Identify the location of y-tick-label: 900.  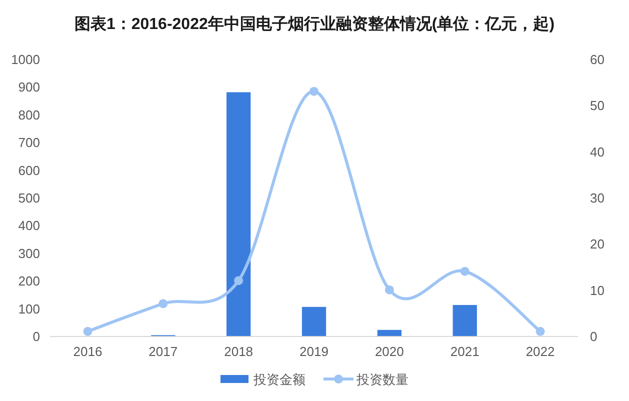
(29, 87).